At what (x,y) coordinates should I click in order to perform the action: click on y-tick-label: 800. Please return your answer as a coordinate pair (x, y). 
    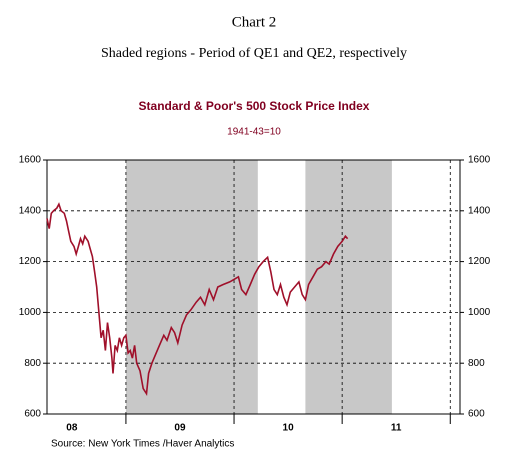
    Looking at the image, I should click on (32, 363).